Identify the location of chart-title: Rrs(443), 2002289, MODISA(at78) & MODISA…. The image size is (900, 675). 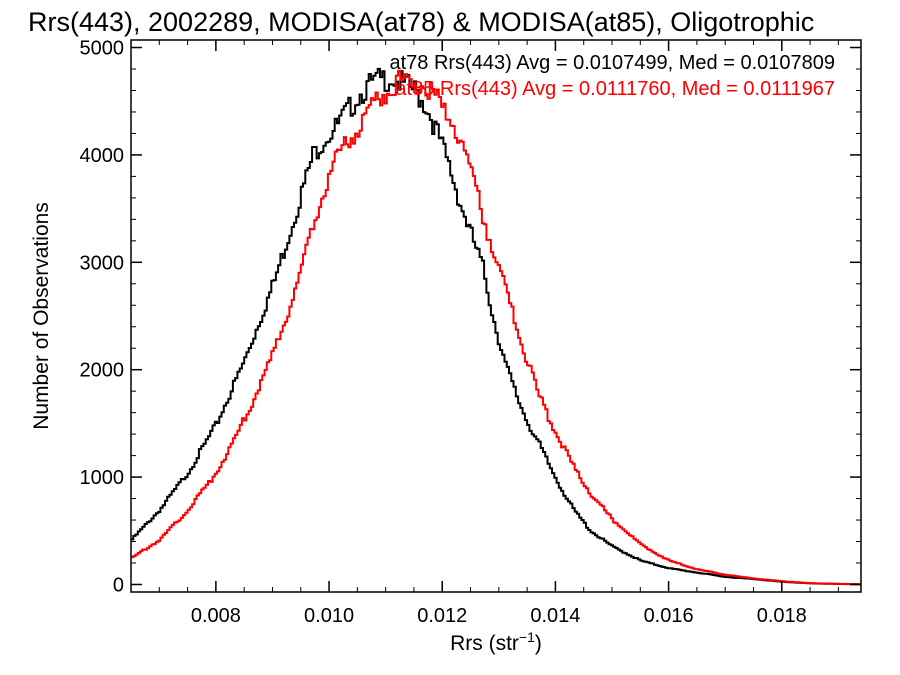
(421, 22).